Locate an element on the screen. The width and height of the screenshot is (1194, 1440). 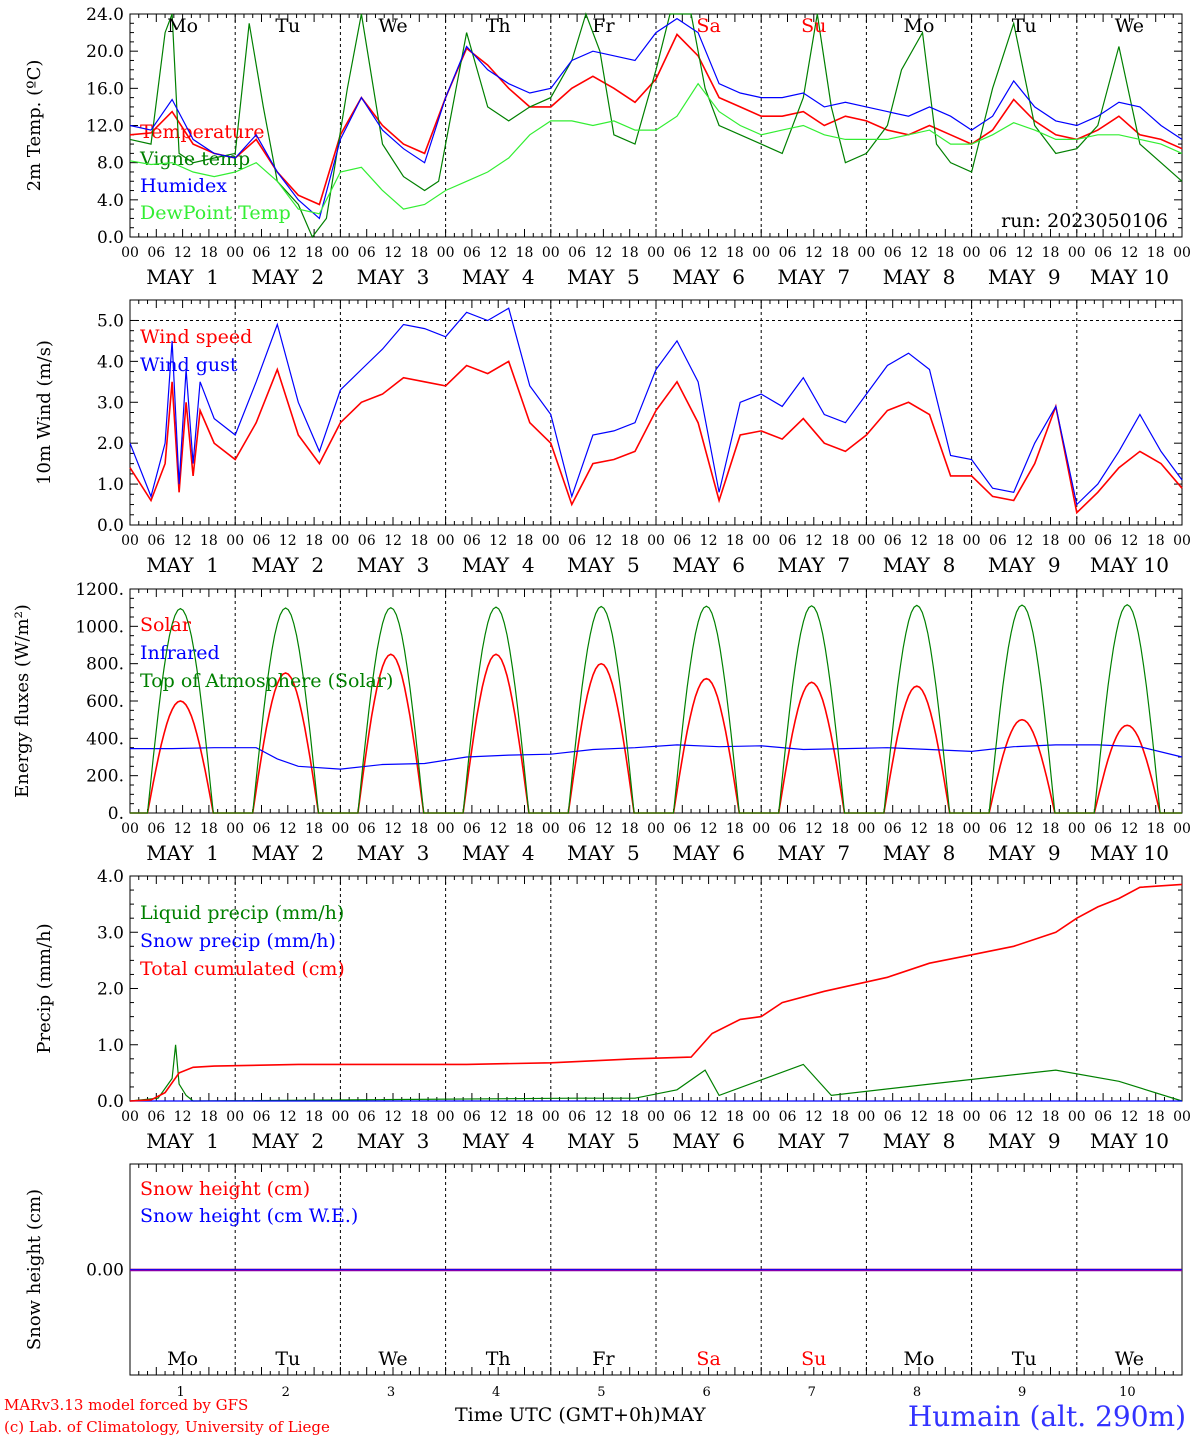
day-number-label: 9 is located at coordinates (1022, 1392).